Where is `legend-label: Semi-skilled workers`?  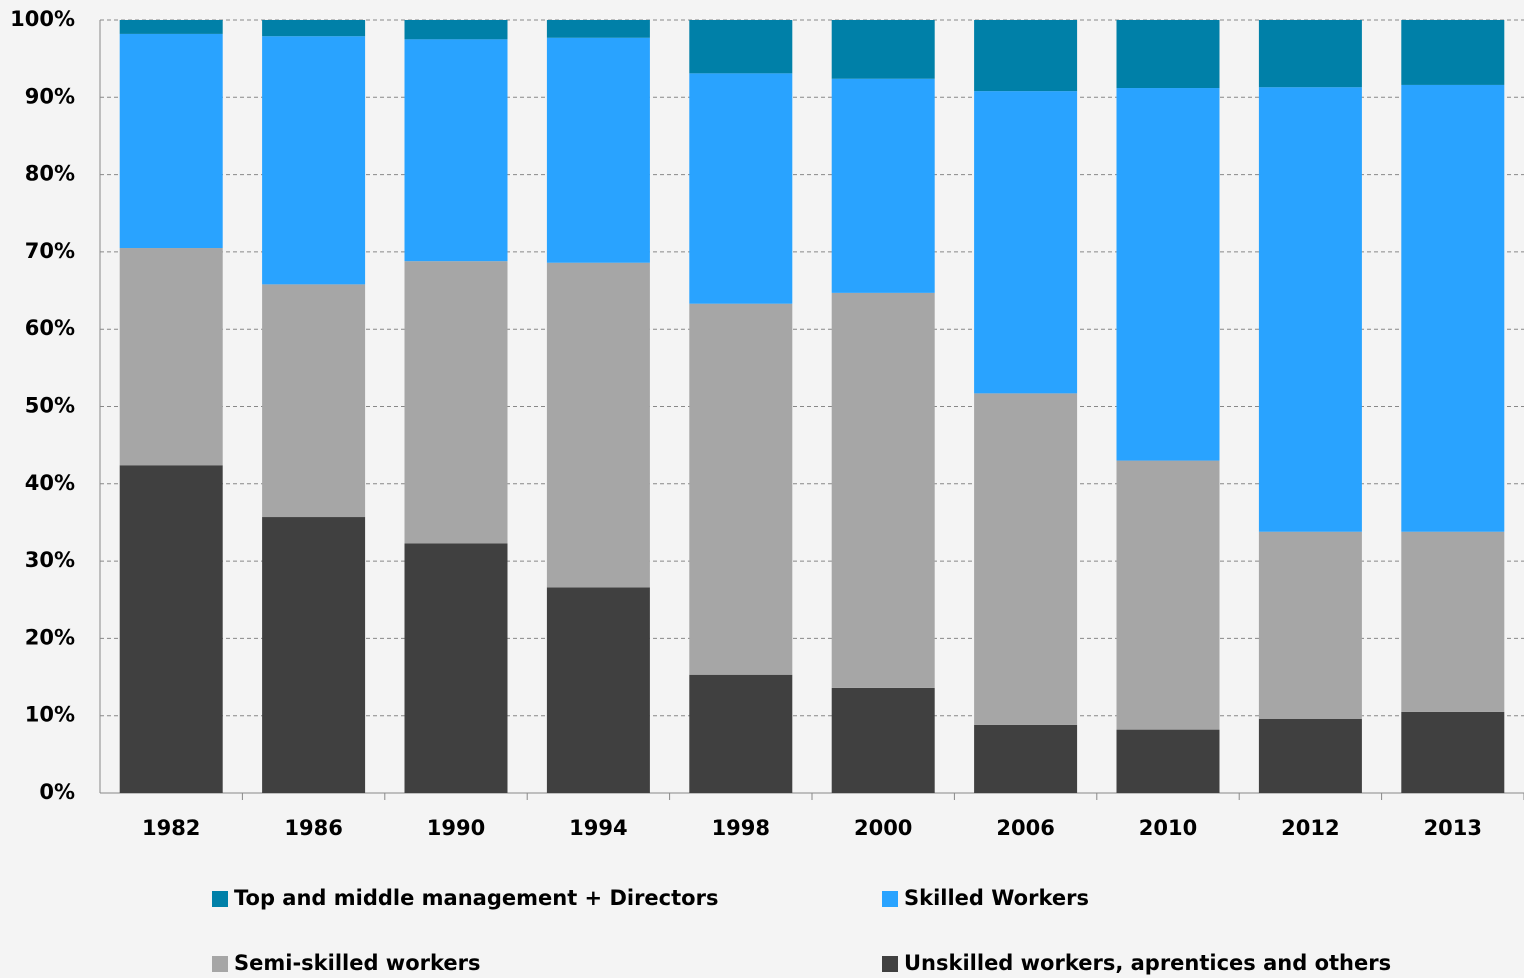 legend-label: Semi-skilled workers is located at coordinates (357, 963).